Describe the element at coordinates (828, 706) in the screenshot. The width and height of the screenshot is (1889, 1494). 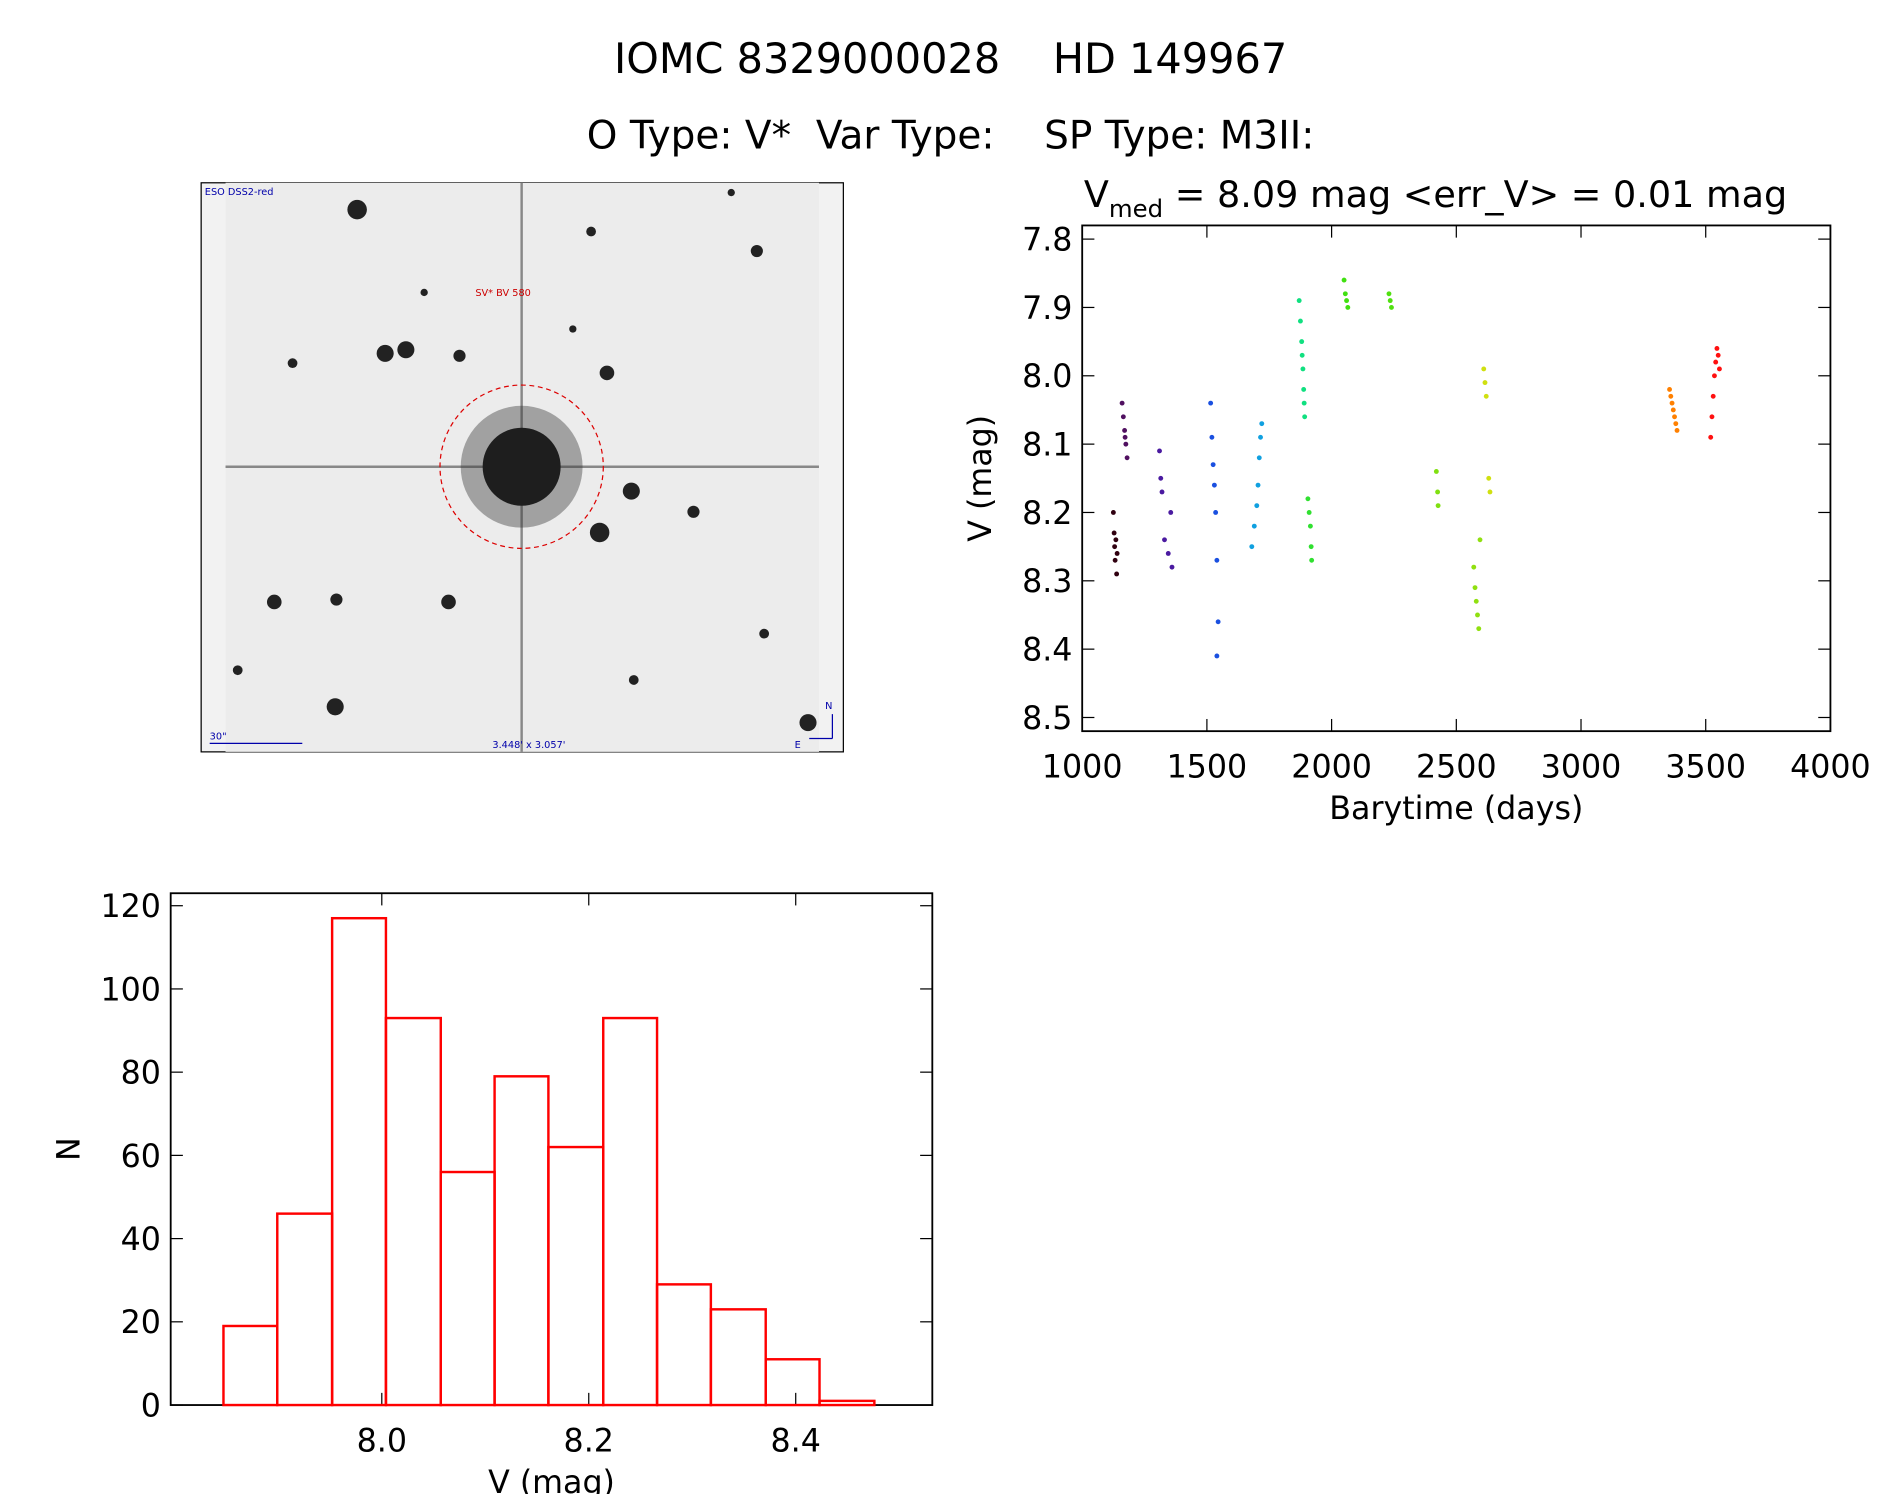
I see `compass-north: N` at that location.